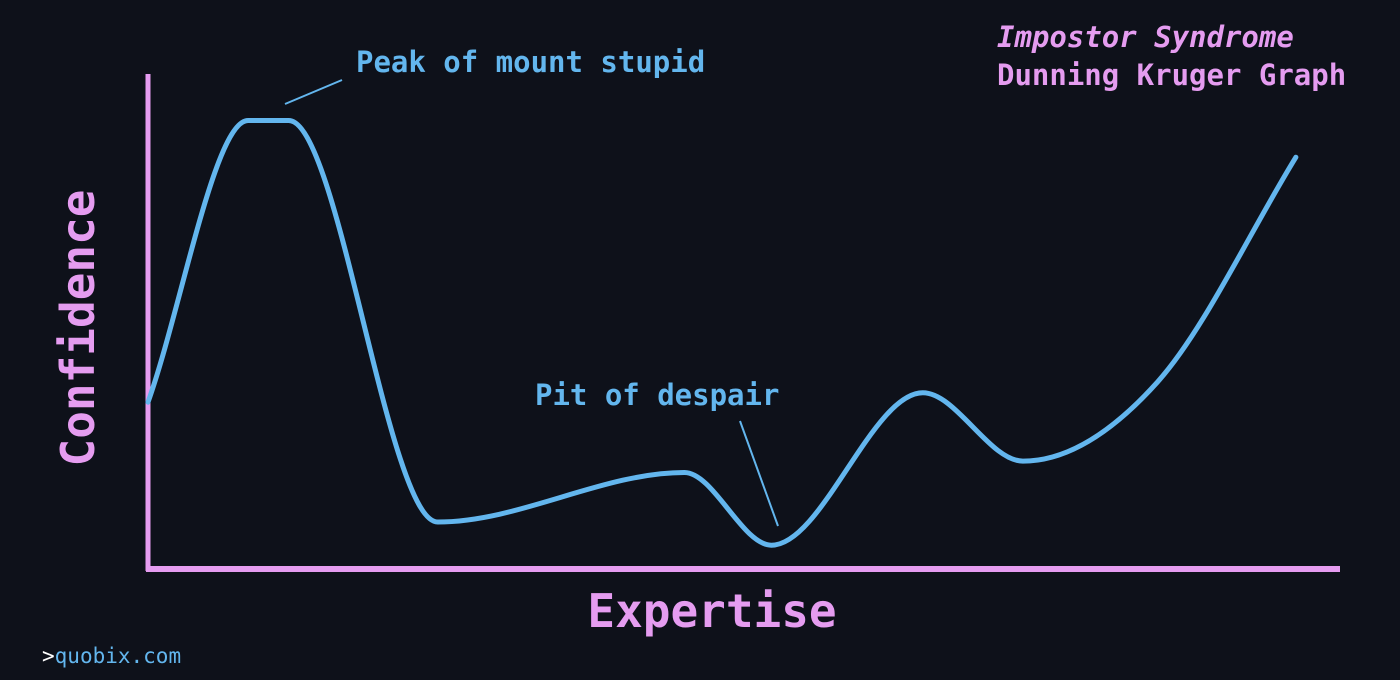  Describe the element at coordinates (711, 611) in the screenshot. I see `x-axis-label: Expertise` at that location.